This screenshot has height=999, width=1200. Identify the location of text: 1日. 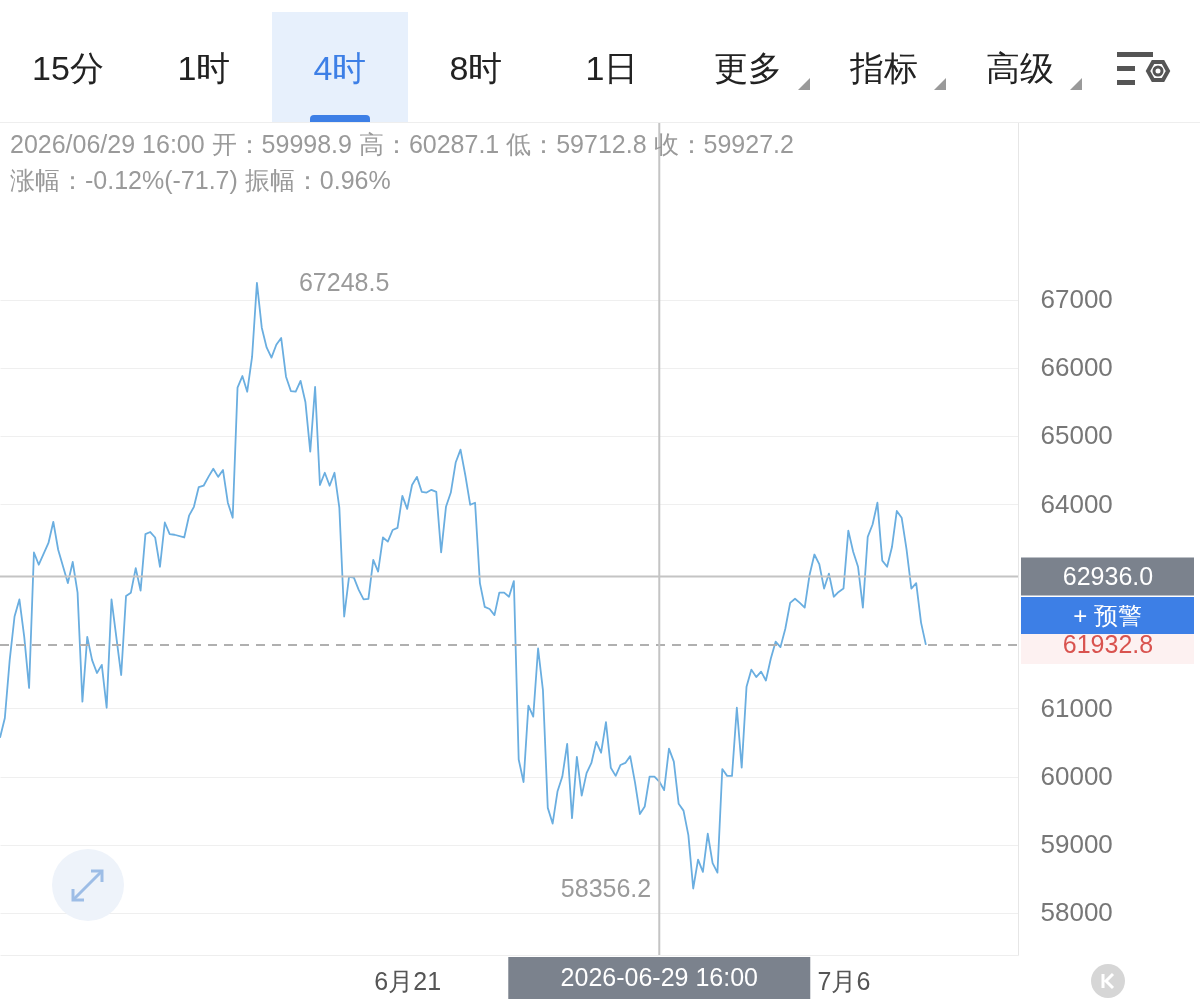
(612, 68).